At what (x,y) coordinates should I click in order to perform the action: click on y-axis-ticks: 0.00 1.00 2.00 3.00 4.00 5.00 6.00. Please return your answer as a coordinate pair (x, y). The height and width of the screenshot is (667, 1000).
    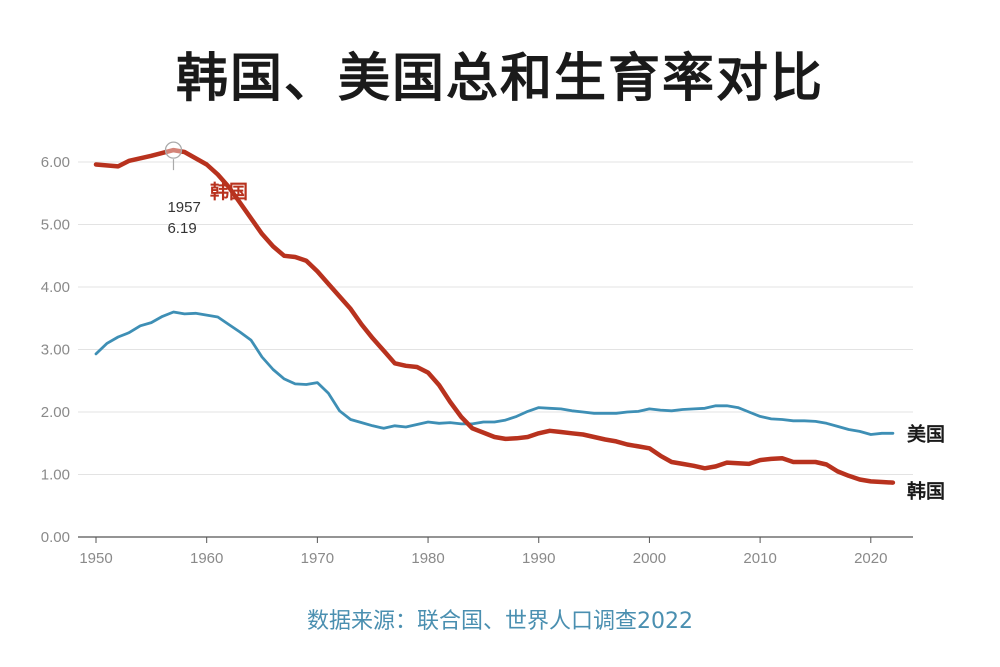
    Looking at the image, I should click on (55, 350).